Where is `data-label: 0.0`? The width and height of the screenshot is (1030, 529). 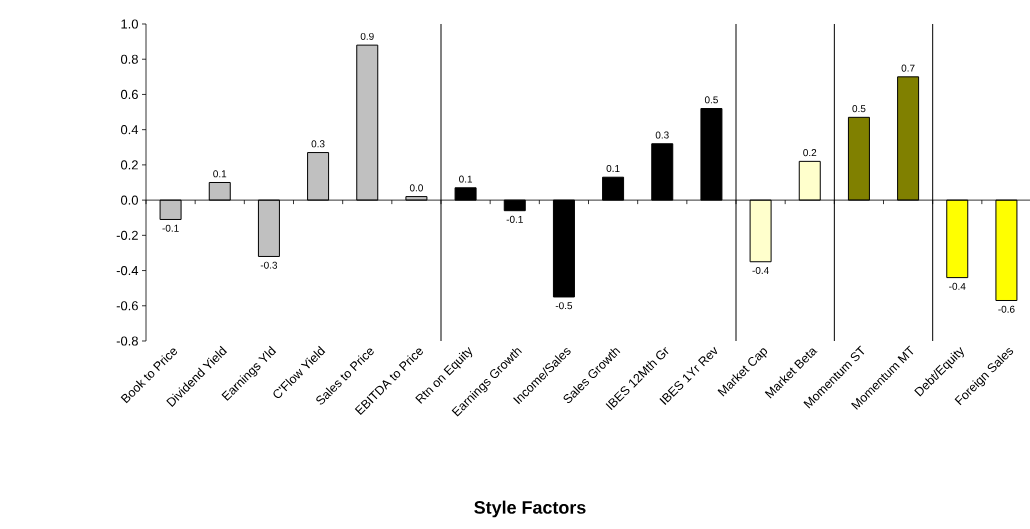
data-label: 0.0 is located at coordinates (416, 188).